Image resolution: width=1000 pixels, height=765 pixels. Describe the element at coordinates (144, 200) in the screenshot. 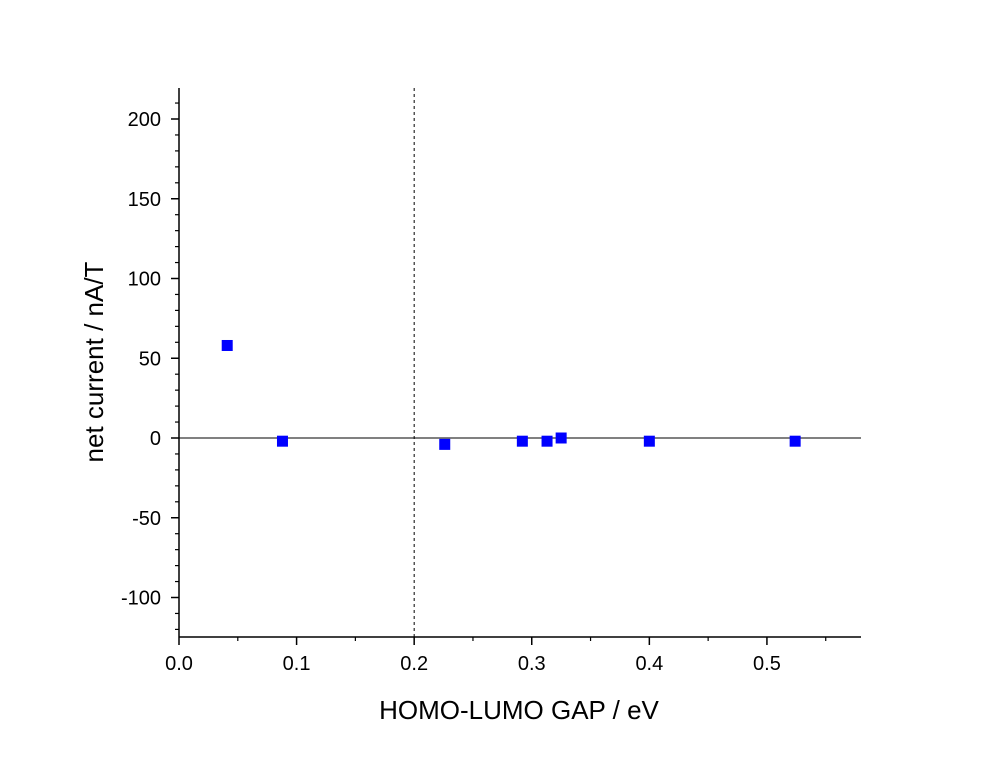

I see `y-tick-label: 150` at that location.